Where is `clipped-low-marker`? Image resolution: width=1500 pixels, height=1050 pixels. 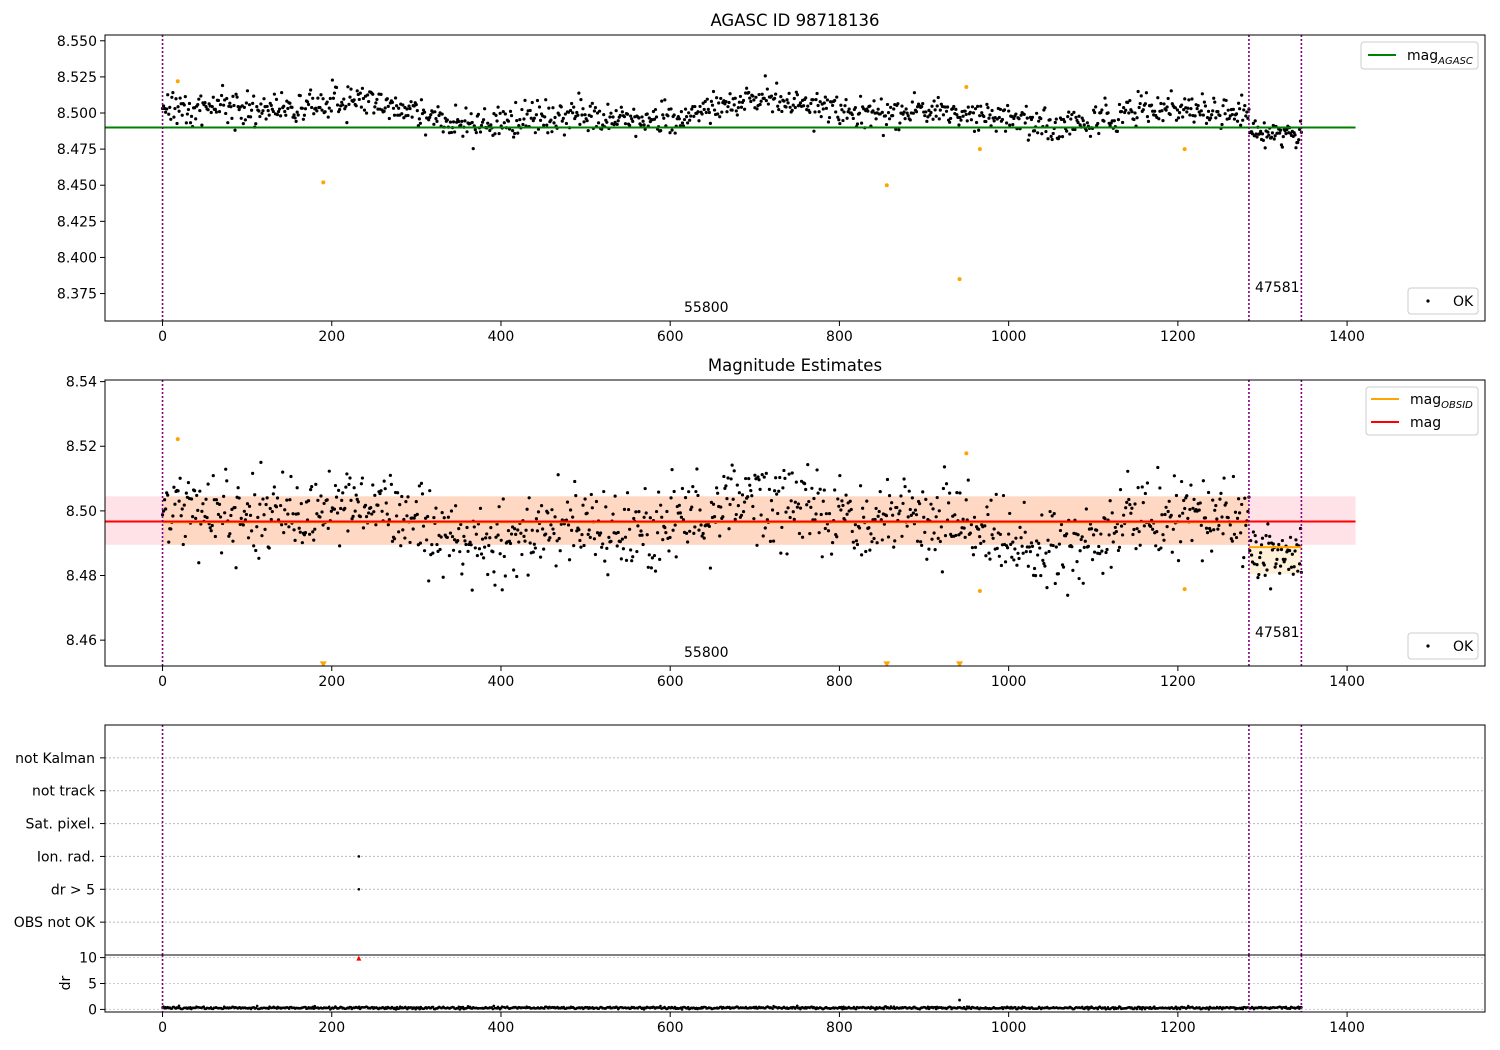 clipped-low-marker is located at coordinates (887, 663).